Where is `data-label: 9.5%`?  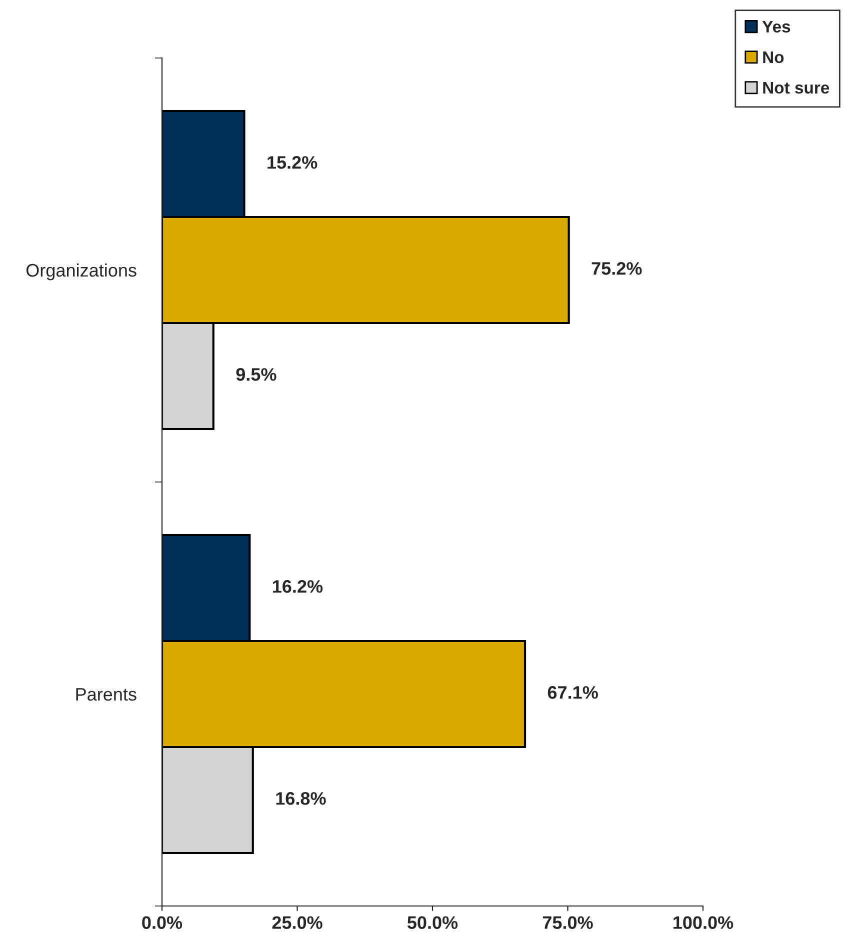 data-label: 9.5% is located at coordinates (256, 374).